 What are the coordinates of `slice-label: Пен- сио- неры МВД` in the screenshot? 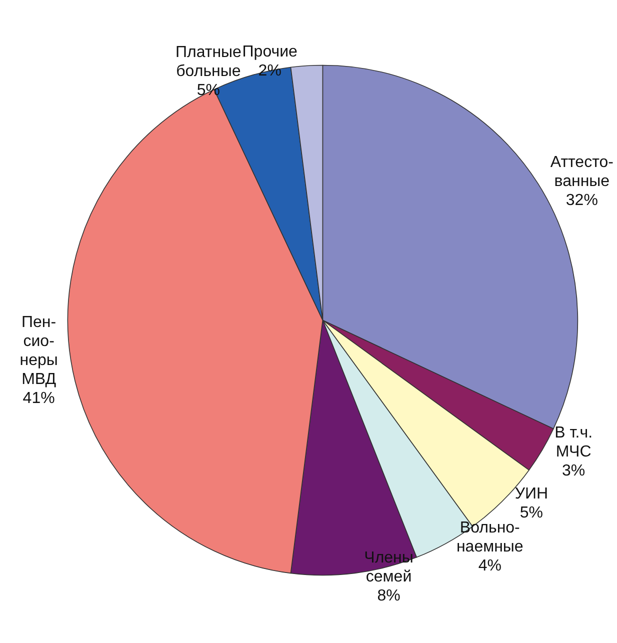 It's located at (39, 351).